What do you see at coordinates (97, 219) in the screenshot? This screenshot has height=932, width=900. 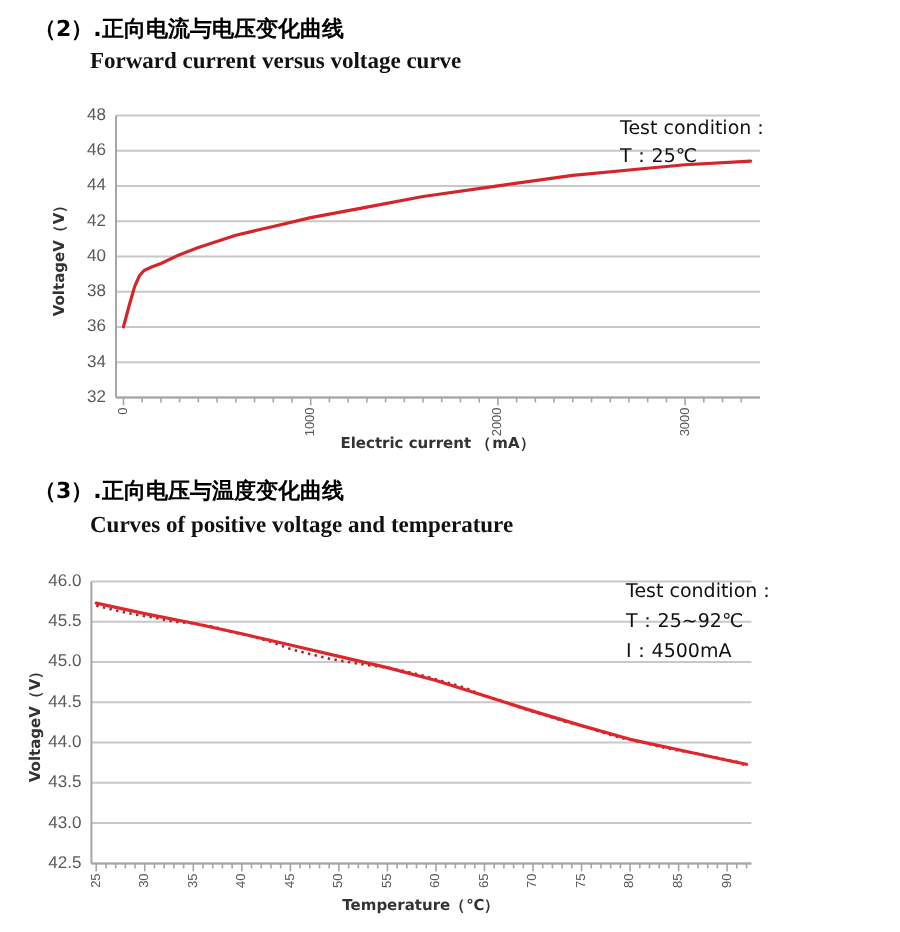 I see `y-tick-label: 42` at bounding box center [97, 219].